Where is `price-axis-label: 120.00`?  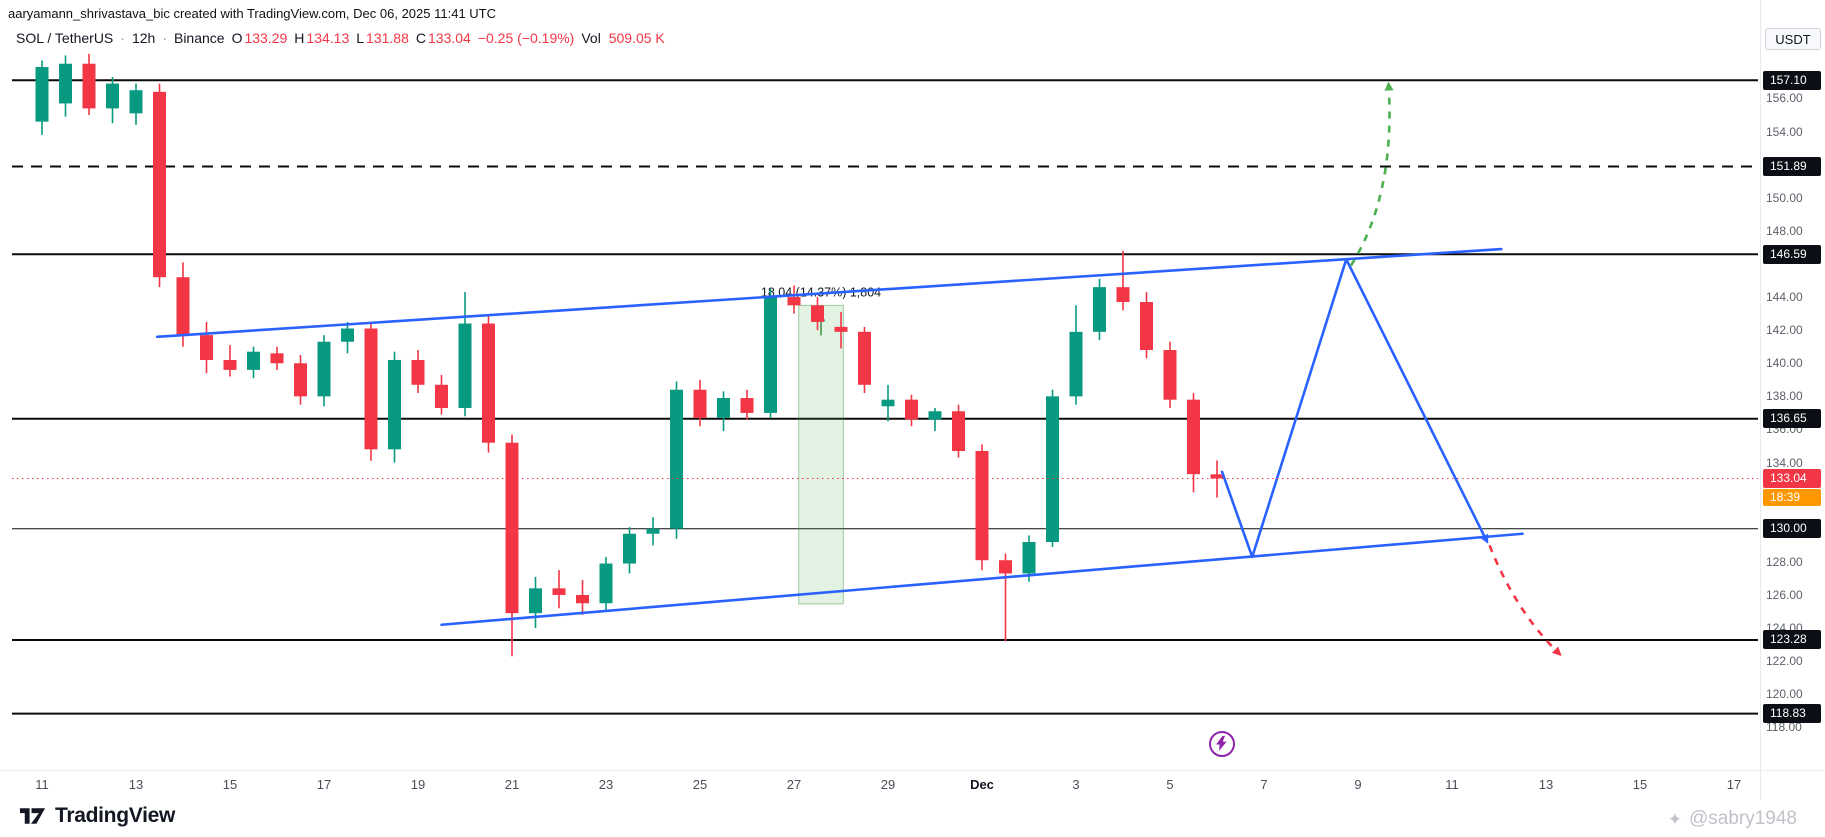 price-axis-label: 120.00 is located at coordinates (1784, 694).